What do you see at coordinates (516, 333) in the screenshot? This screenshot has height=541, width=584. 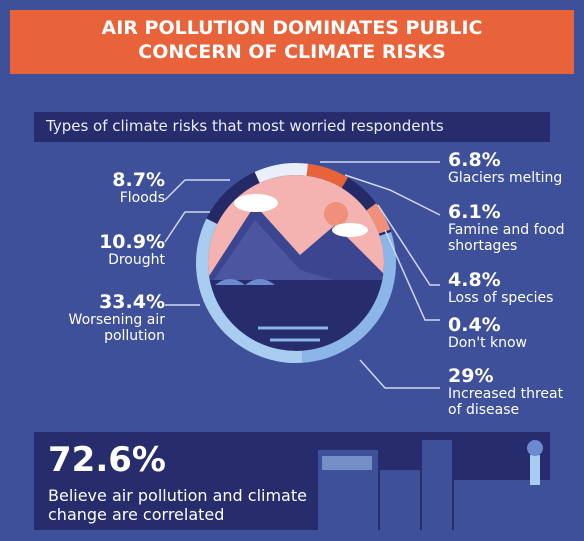 I see `segment-label: 0.4% Don't know` at bounding box center [516, 333].